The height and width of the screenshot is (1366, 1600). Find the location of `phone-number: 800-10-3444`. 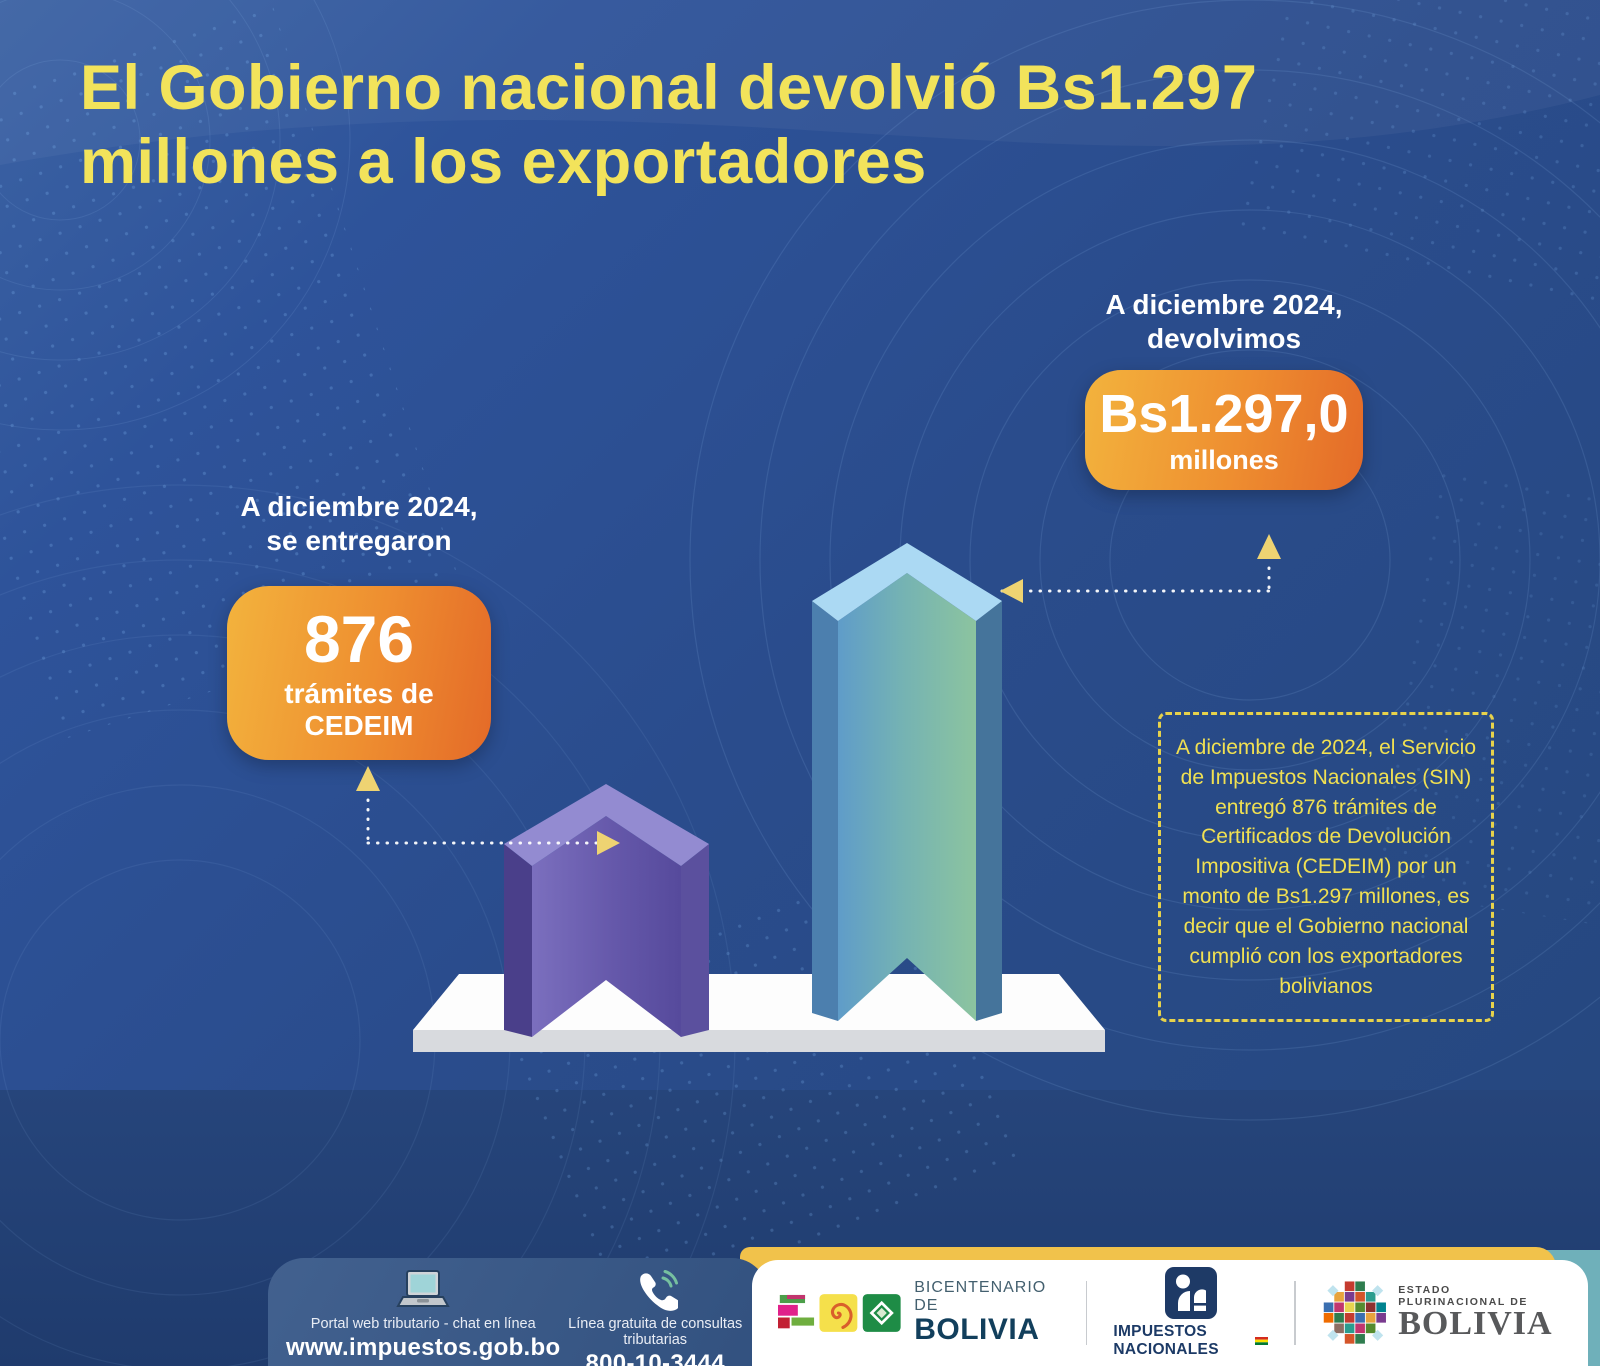

phone-number: 800-10-3444 is located at coordinates (655, 1358).